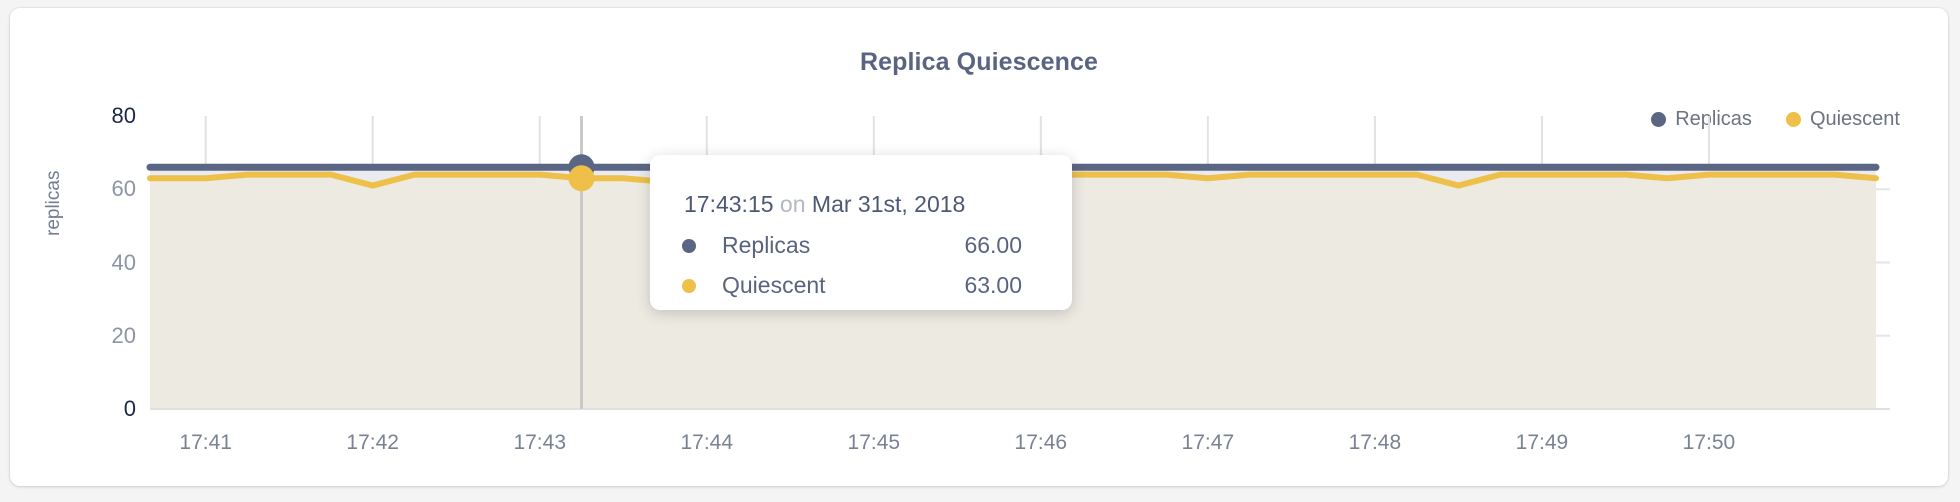 This screenshot has height=502, width=1960. What do you see at coordinates (372, 442) in the screenshot?
I see `x-axis-tick-label: 17:42` at bounding box center [372, 442].